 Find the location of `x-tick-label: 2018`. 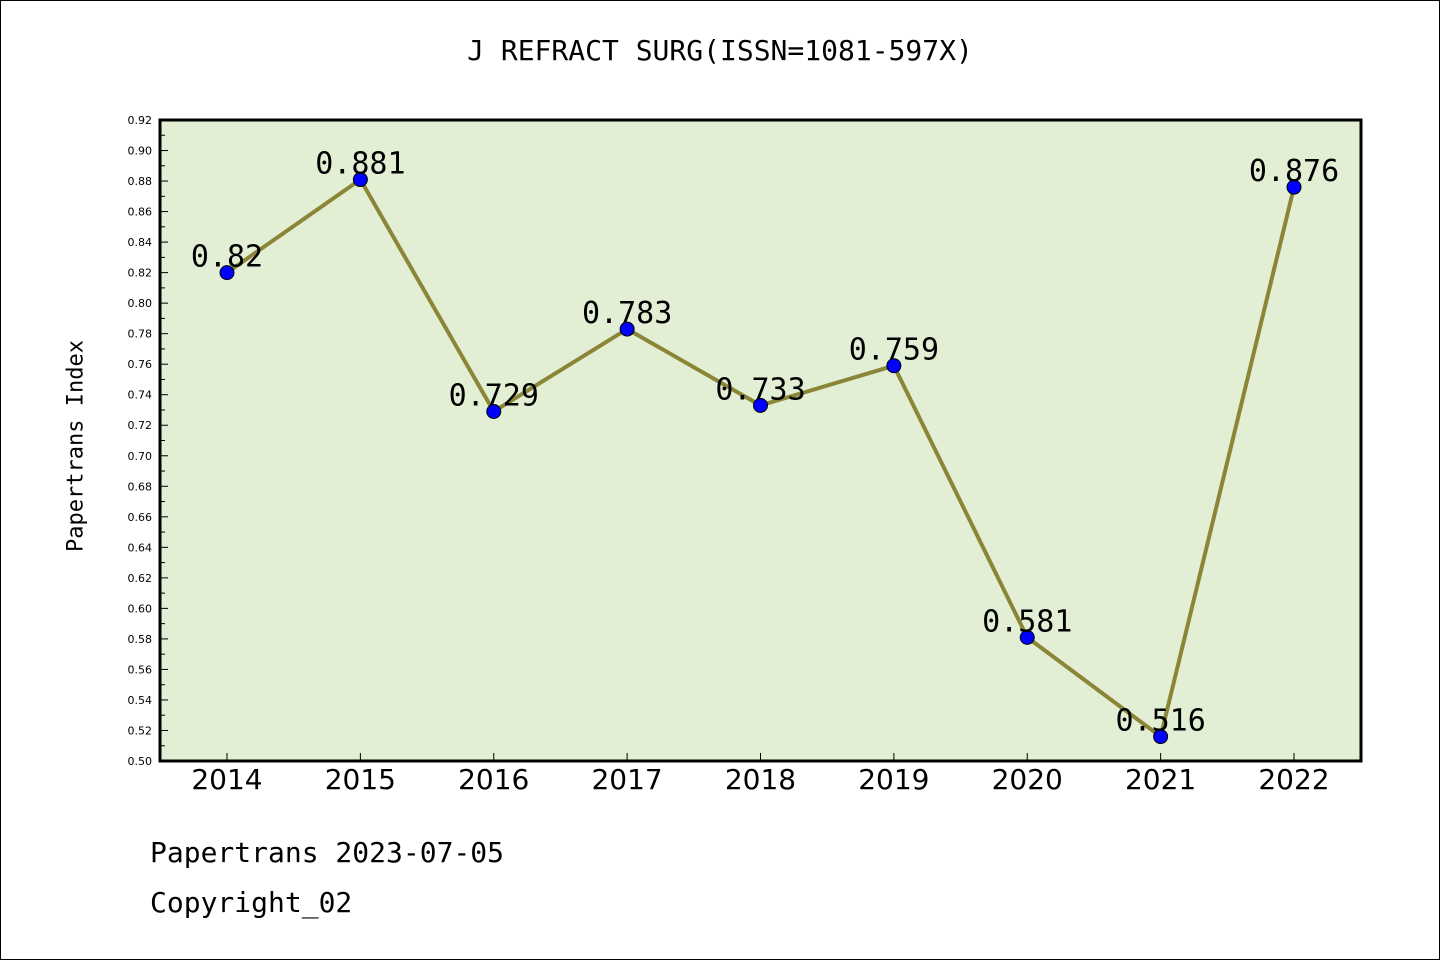

x-tick-label: 2018 is located at coordinates (760, 779).